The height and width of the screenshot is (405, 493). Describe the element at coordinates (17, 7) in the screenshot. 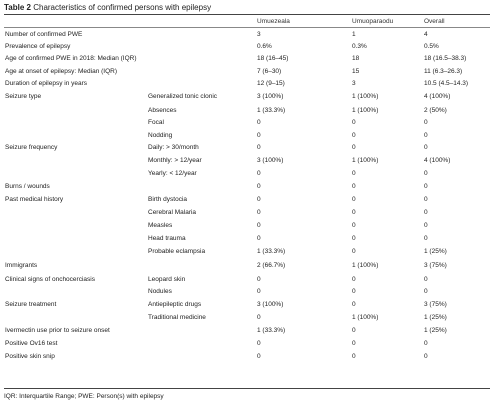

I see `table-label: Table 2` at that location.